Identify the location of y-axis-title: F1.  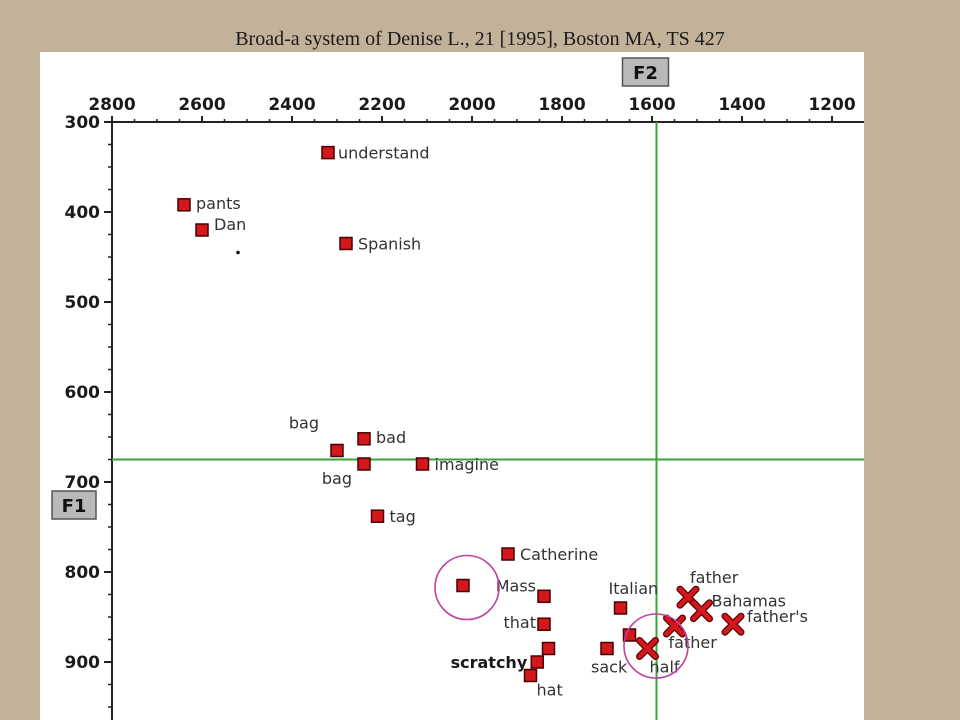
(74, 506).